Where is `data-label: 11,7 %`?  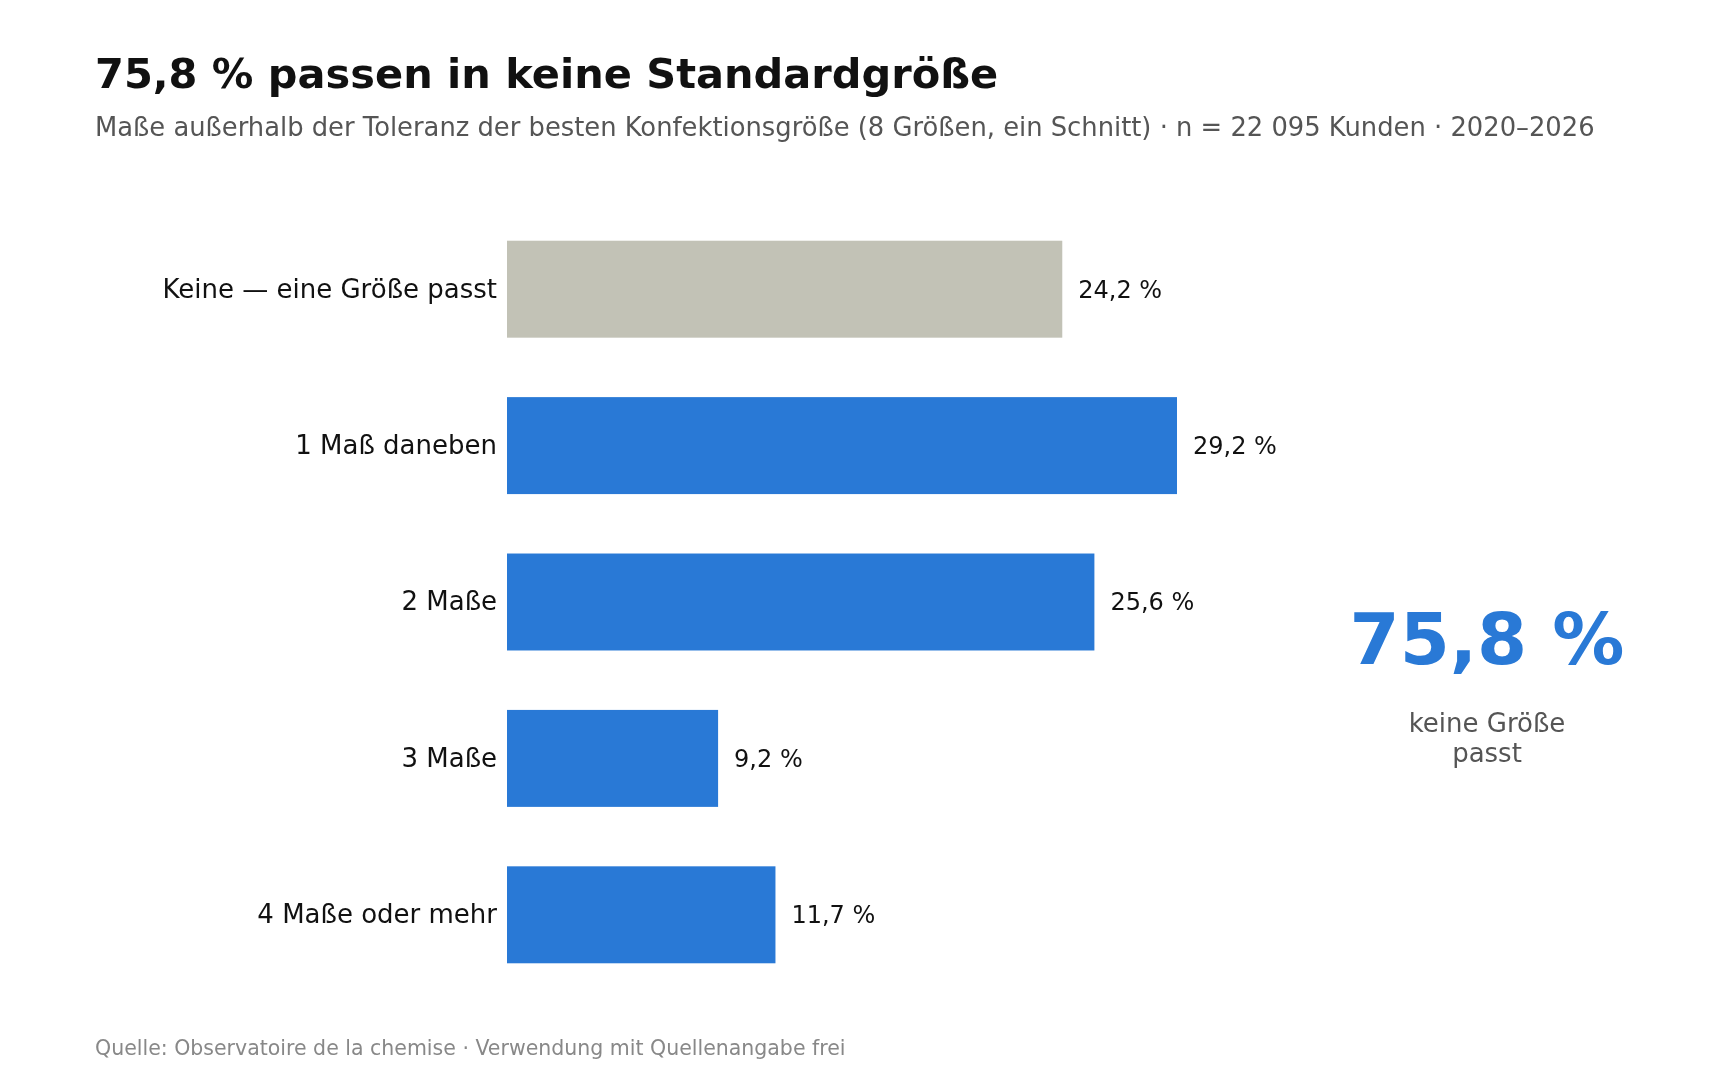
data-label: 11,7 % is located at coordinates (833, 915).